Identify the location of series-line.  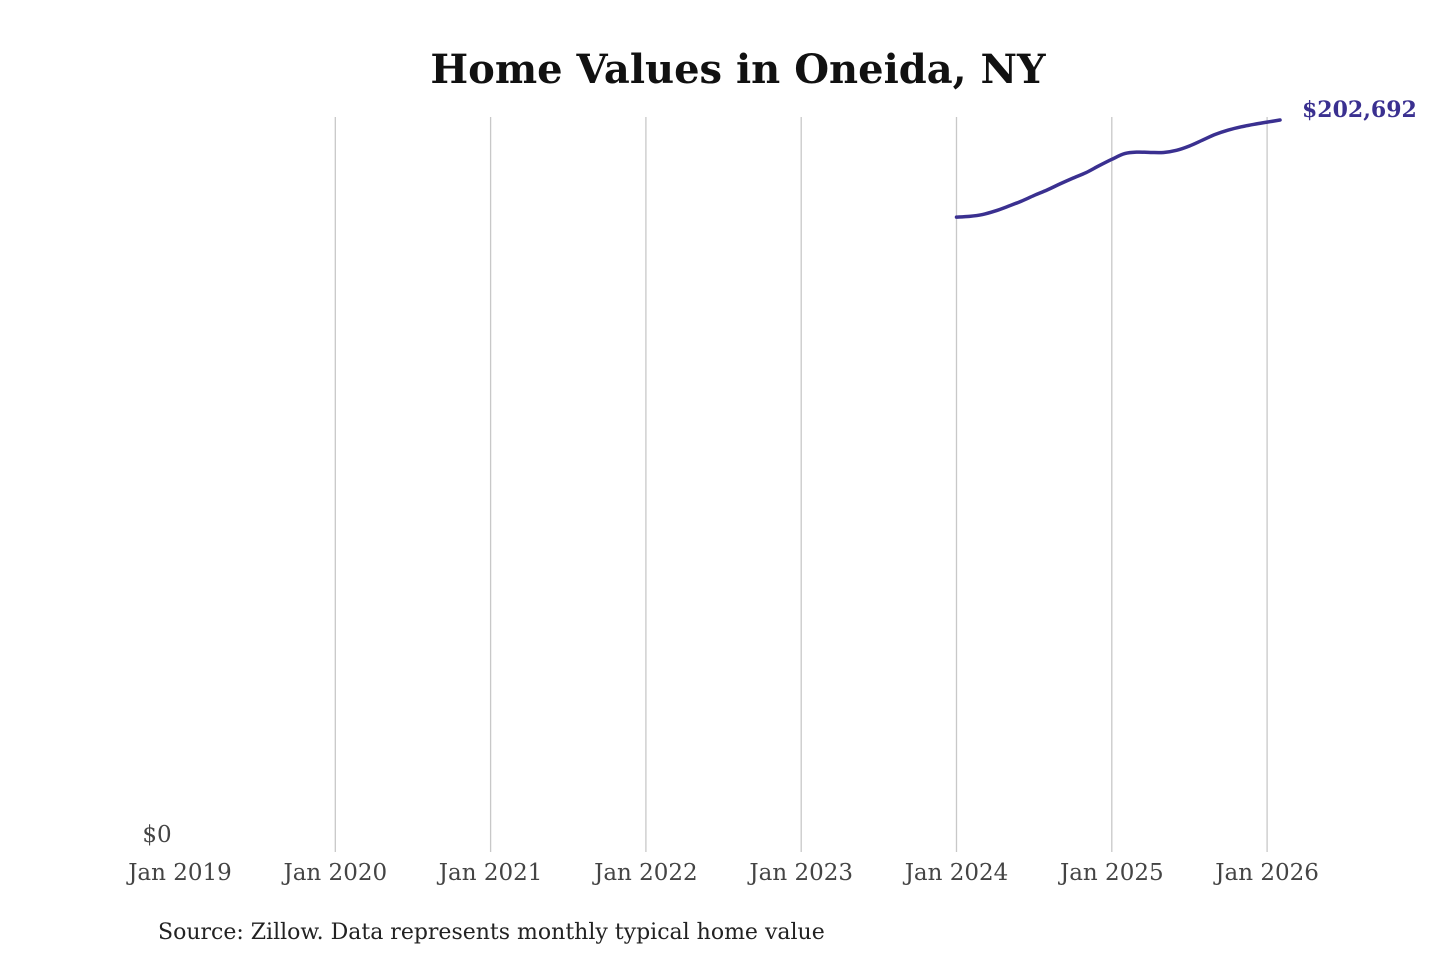
(1118, 168).